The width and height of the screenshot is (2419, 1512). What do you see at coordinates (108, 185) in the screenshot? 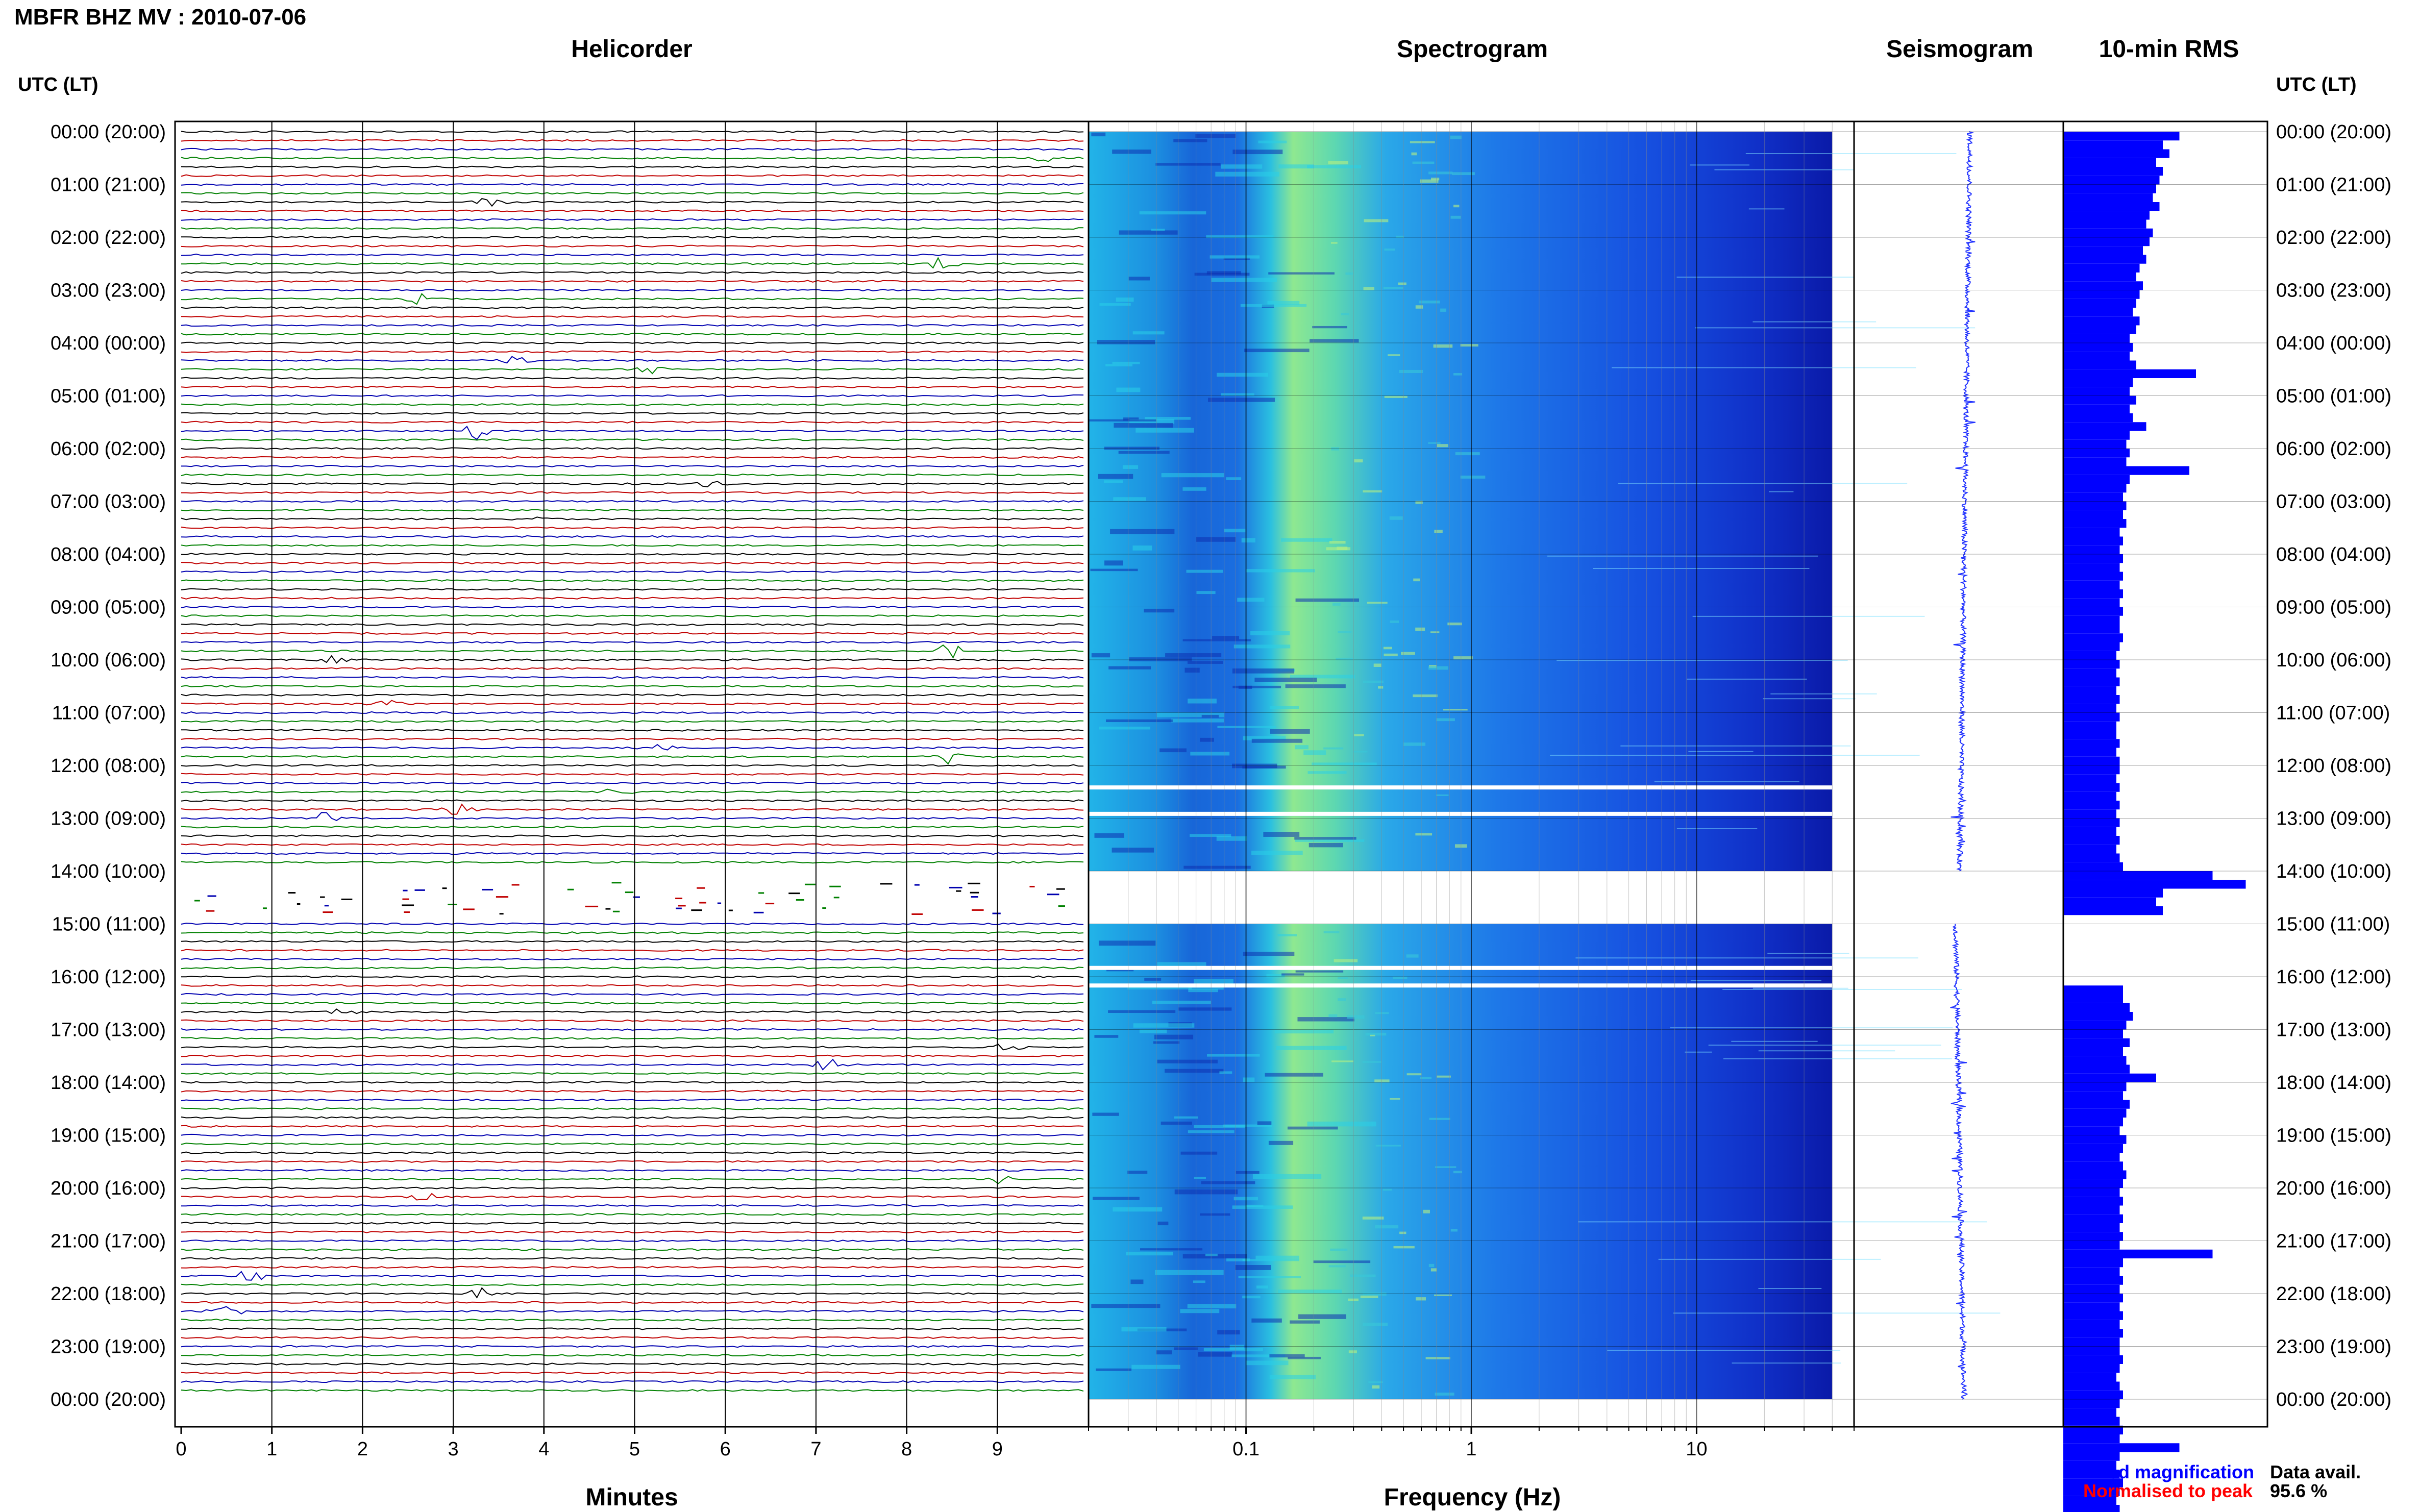
I see `time-tick-label-left: 01:00 (21:00)` at bounding box center [108, 185].